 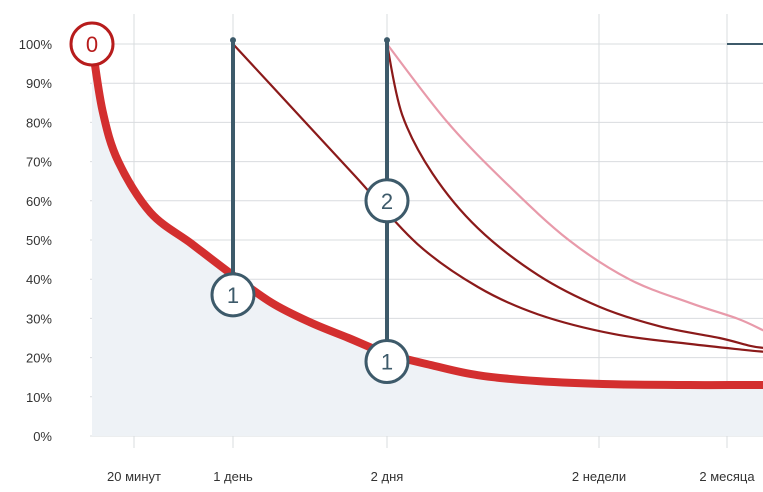 I want to click on x-tick-label: 2 недели, so click(x=599, y=476).